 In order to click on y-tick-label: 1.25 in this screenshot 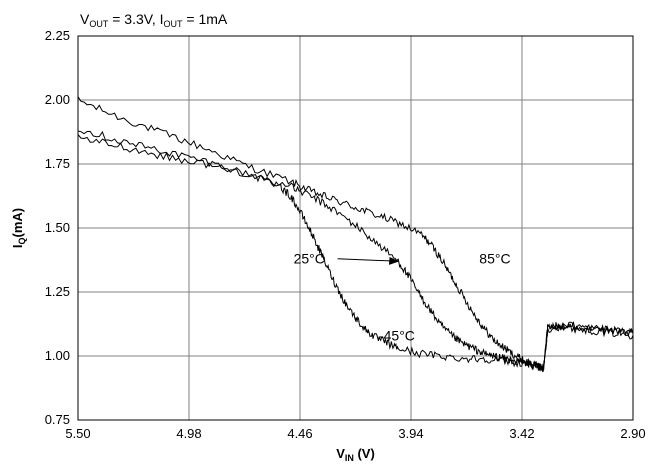, I will do `click(57, 291)`.